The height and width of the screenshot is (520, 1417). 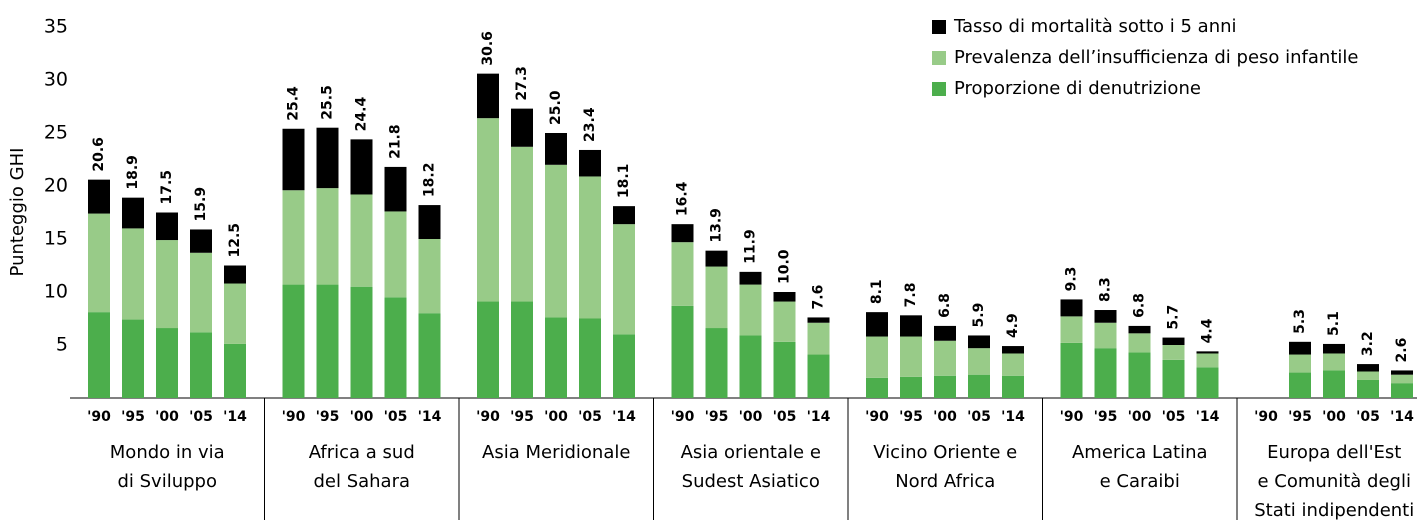 What do you see at coordinates (1402, 350) in the screenshot?
I see `total-label: 2.6` at bounding box center [1402, 350].